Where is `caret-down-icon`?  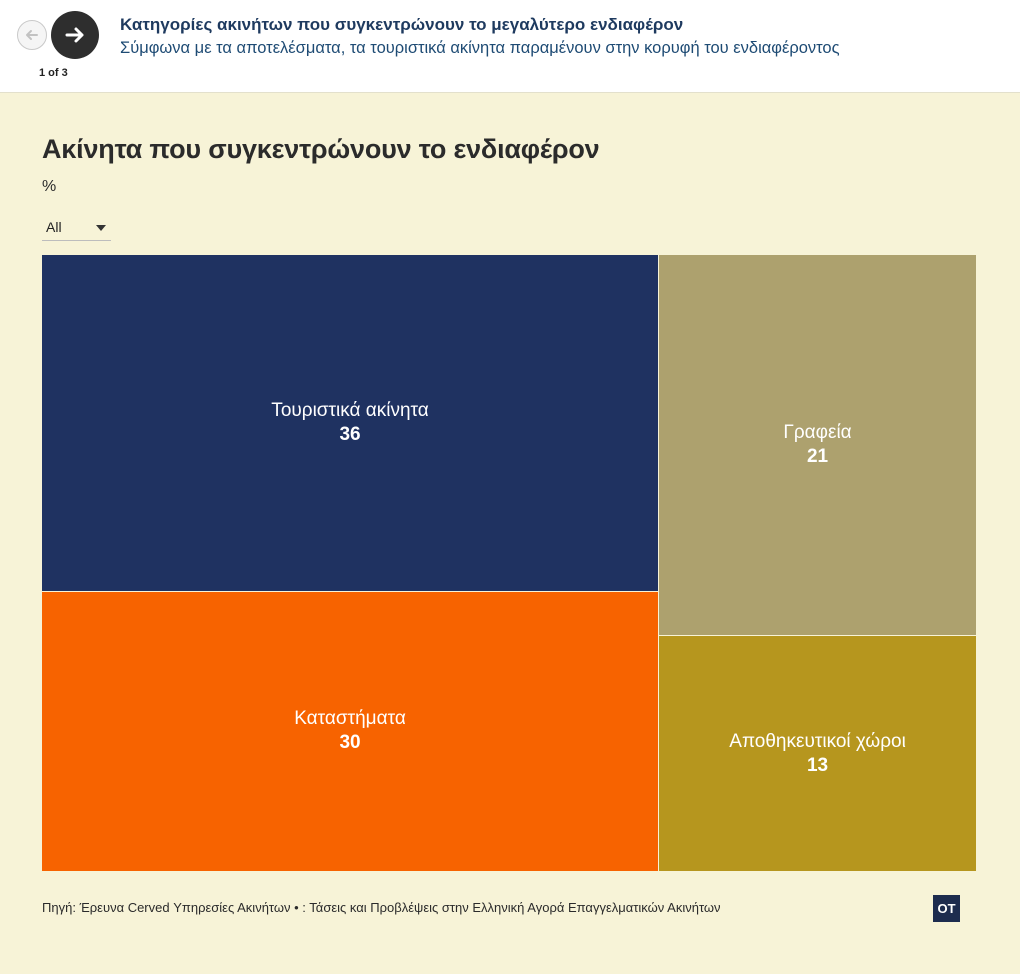 caret-down-icon is located at coordinates (101, 228).